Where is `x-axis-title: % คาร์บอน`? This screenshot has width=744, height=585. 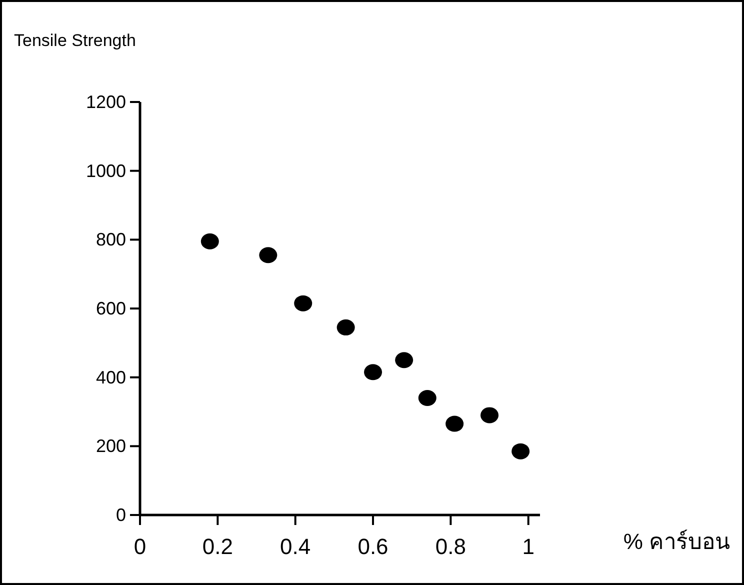 x-axis-title: % คาร์บอน is located at coordinates (676, 541).